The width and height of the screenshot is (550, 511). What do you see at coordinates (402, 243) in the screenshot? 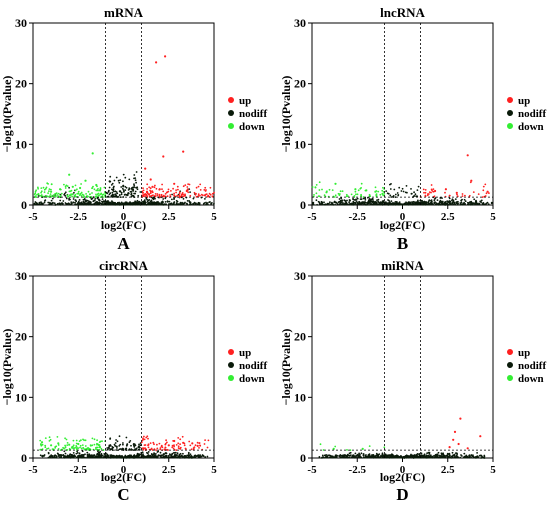
I see `panel-letter: B` at bounding box center [402, 243].